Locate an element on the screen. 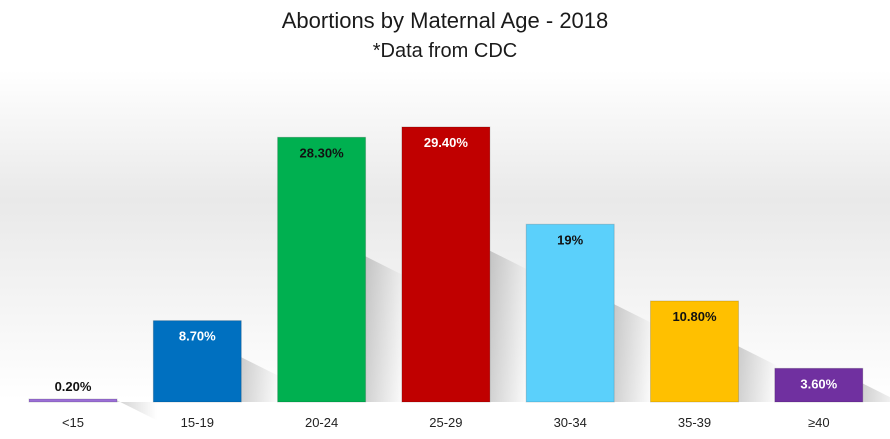 Image resolution: width=890 pixels, height=439 pixels. x-tick-label-3: 25-29 is located at coordinates (445, 422).